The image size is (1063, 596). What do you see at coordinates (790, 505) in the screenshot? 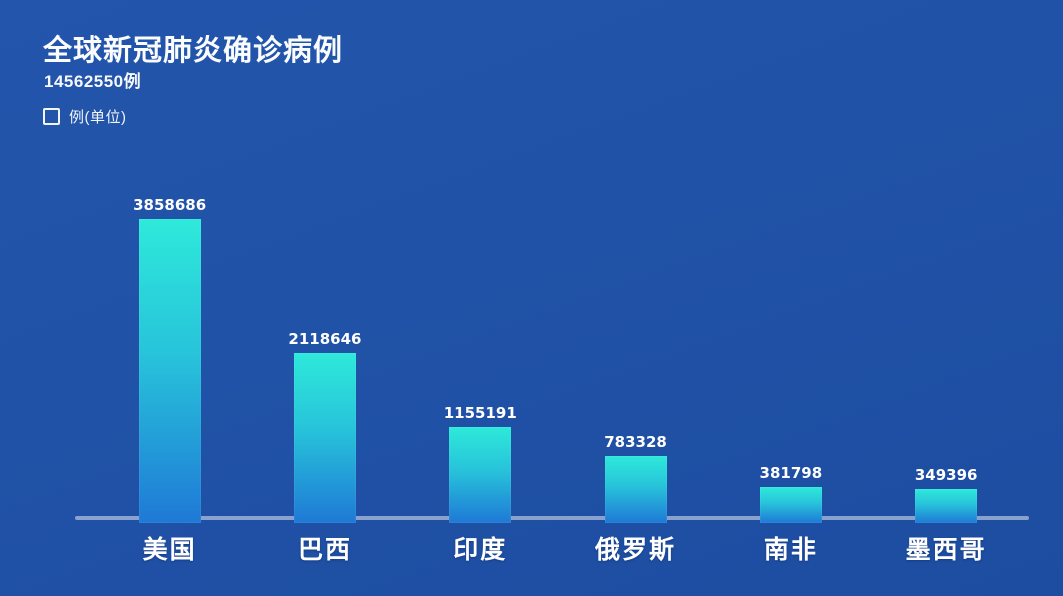
I see `bar-南非` at bounding box center [790, 505].